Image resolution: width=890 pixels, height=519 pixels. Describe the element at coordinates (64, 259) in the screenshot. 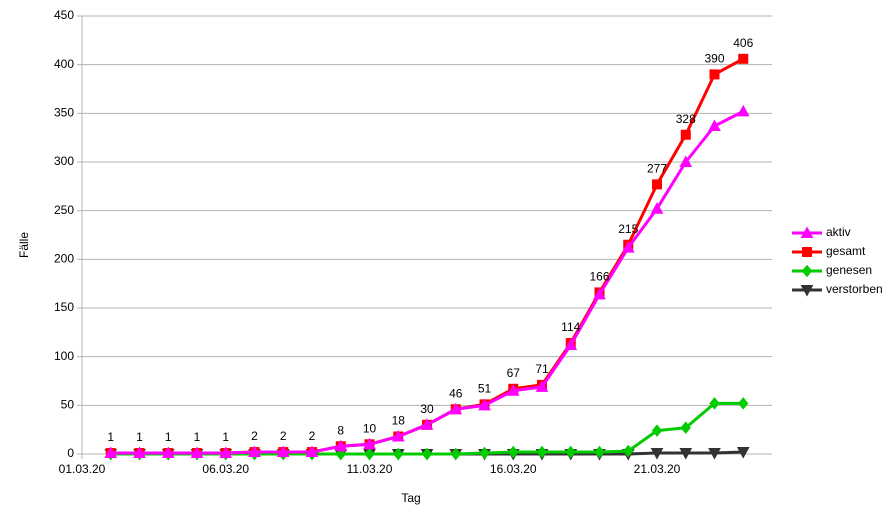

I see `y-tick-label: 200` at that location.